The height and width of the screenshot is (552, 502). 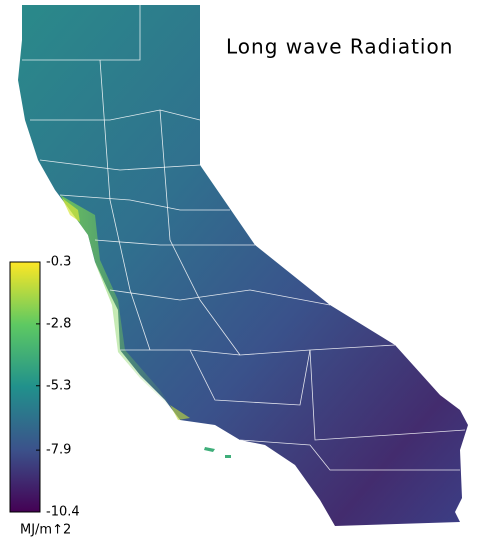 I want to click on colorbar-tick-label: -5.3, so click(x=58, y=385).